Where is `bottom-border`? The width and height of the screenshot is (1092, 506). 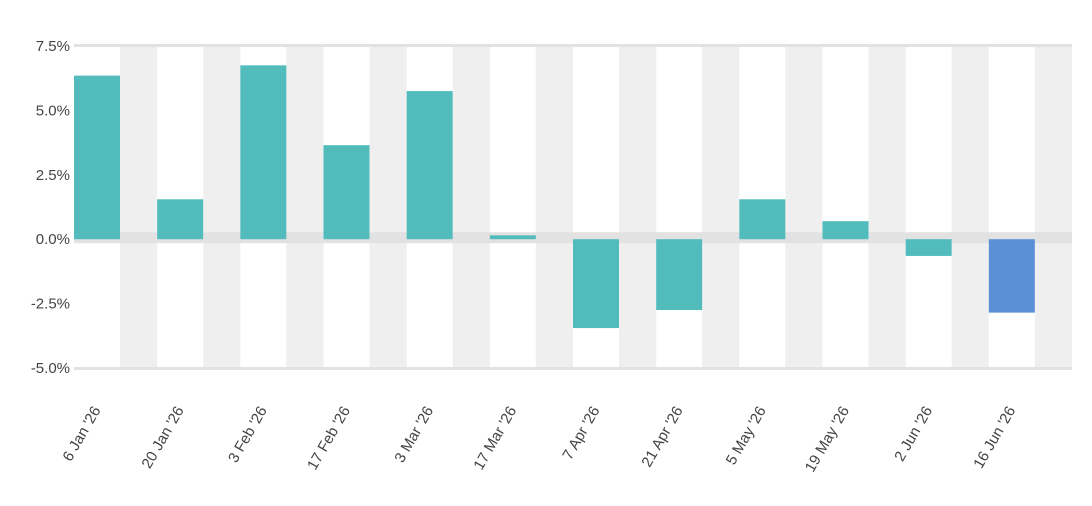
bottom-border is located at coordinates (573, 368).